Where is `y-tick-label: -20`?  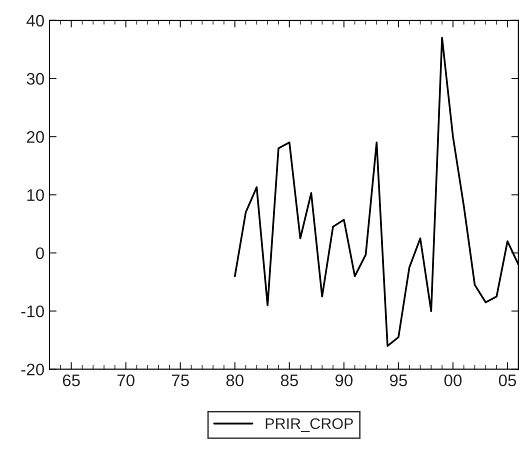
y-tick-label: -20 is located at coordinates (32, 370).